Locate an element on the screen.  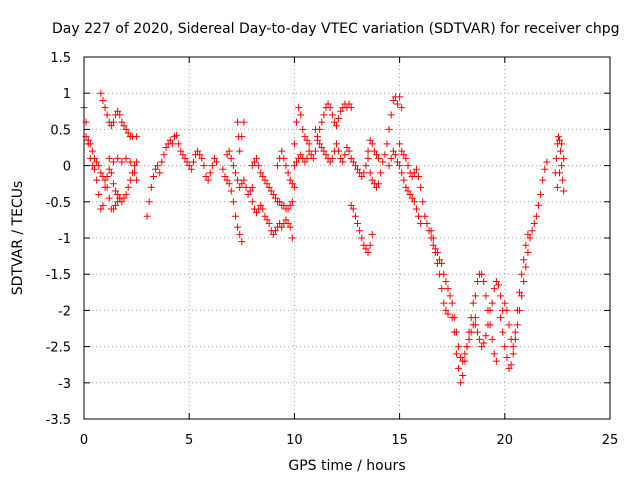
y-tick-label: -0.5 is located at coordinates (58, 203).